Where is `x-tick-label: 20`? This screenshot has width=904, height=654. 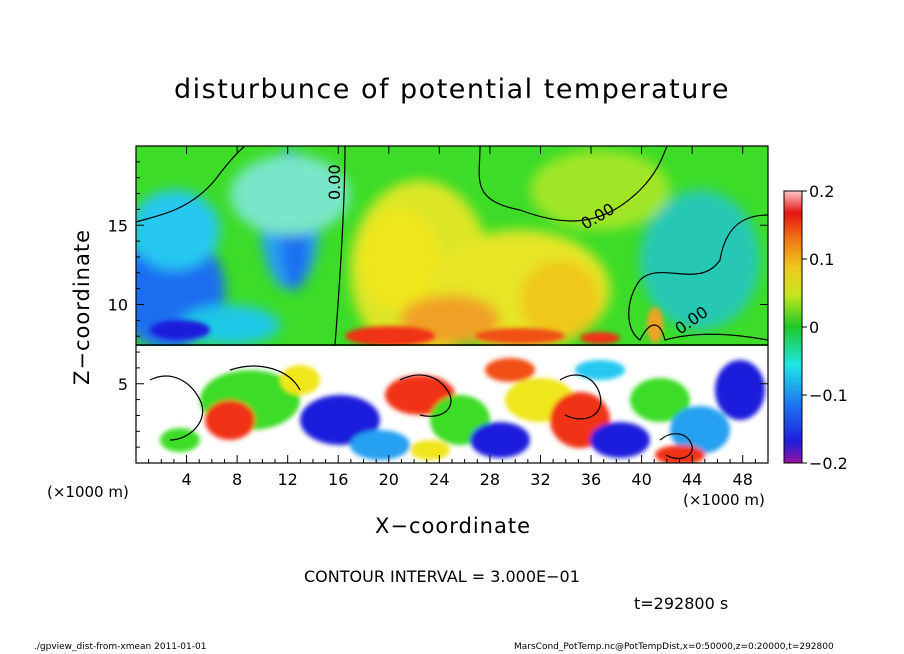 x-tick-label: 20 is located at coordinates (389, 479).